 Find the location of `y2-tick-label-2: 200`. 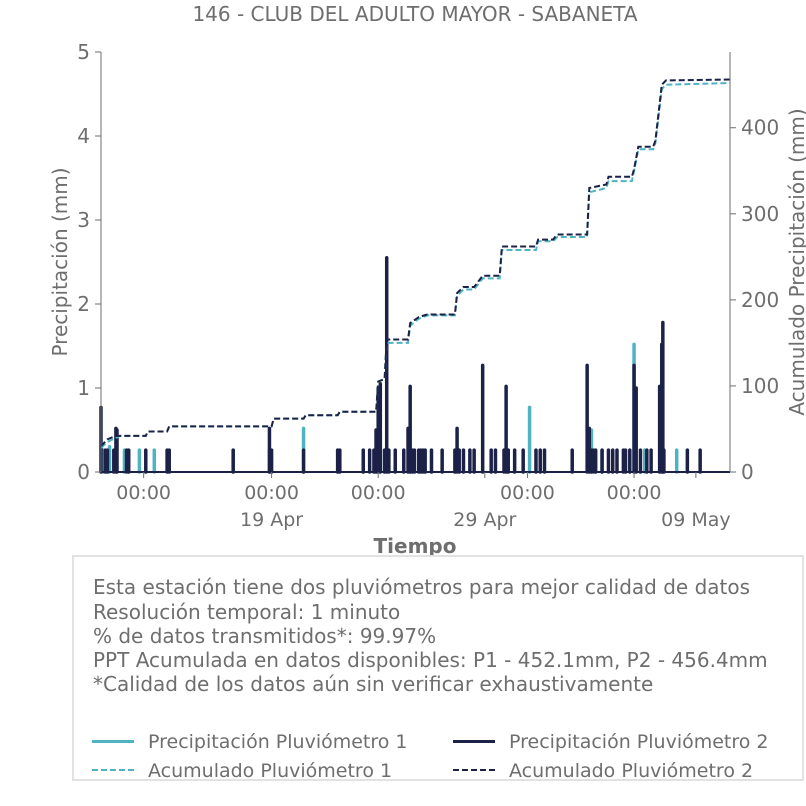

y2-tick-label-2: 200 is located at coordinates (760, 300).